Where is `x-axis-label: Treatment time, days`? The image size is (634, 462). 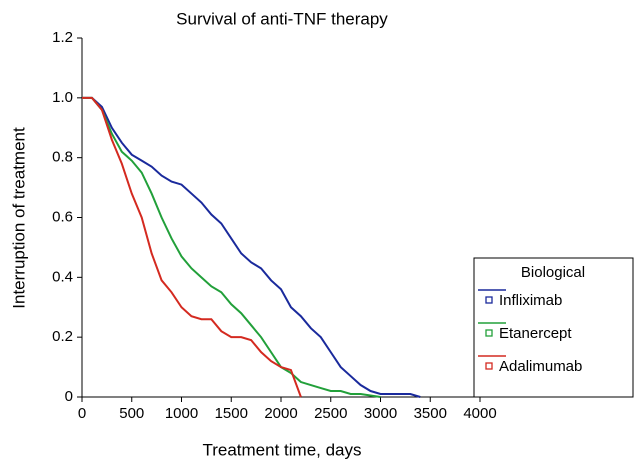 x-axis-label: Treatment time, days is located at coordinates (281, 449).